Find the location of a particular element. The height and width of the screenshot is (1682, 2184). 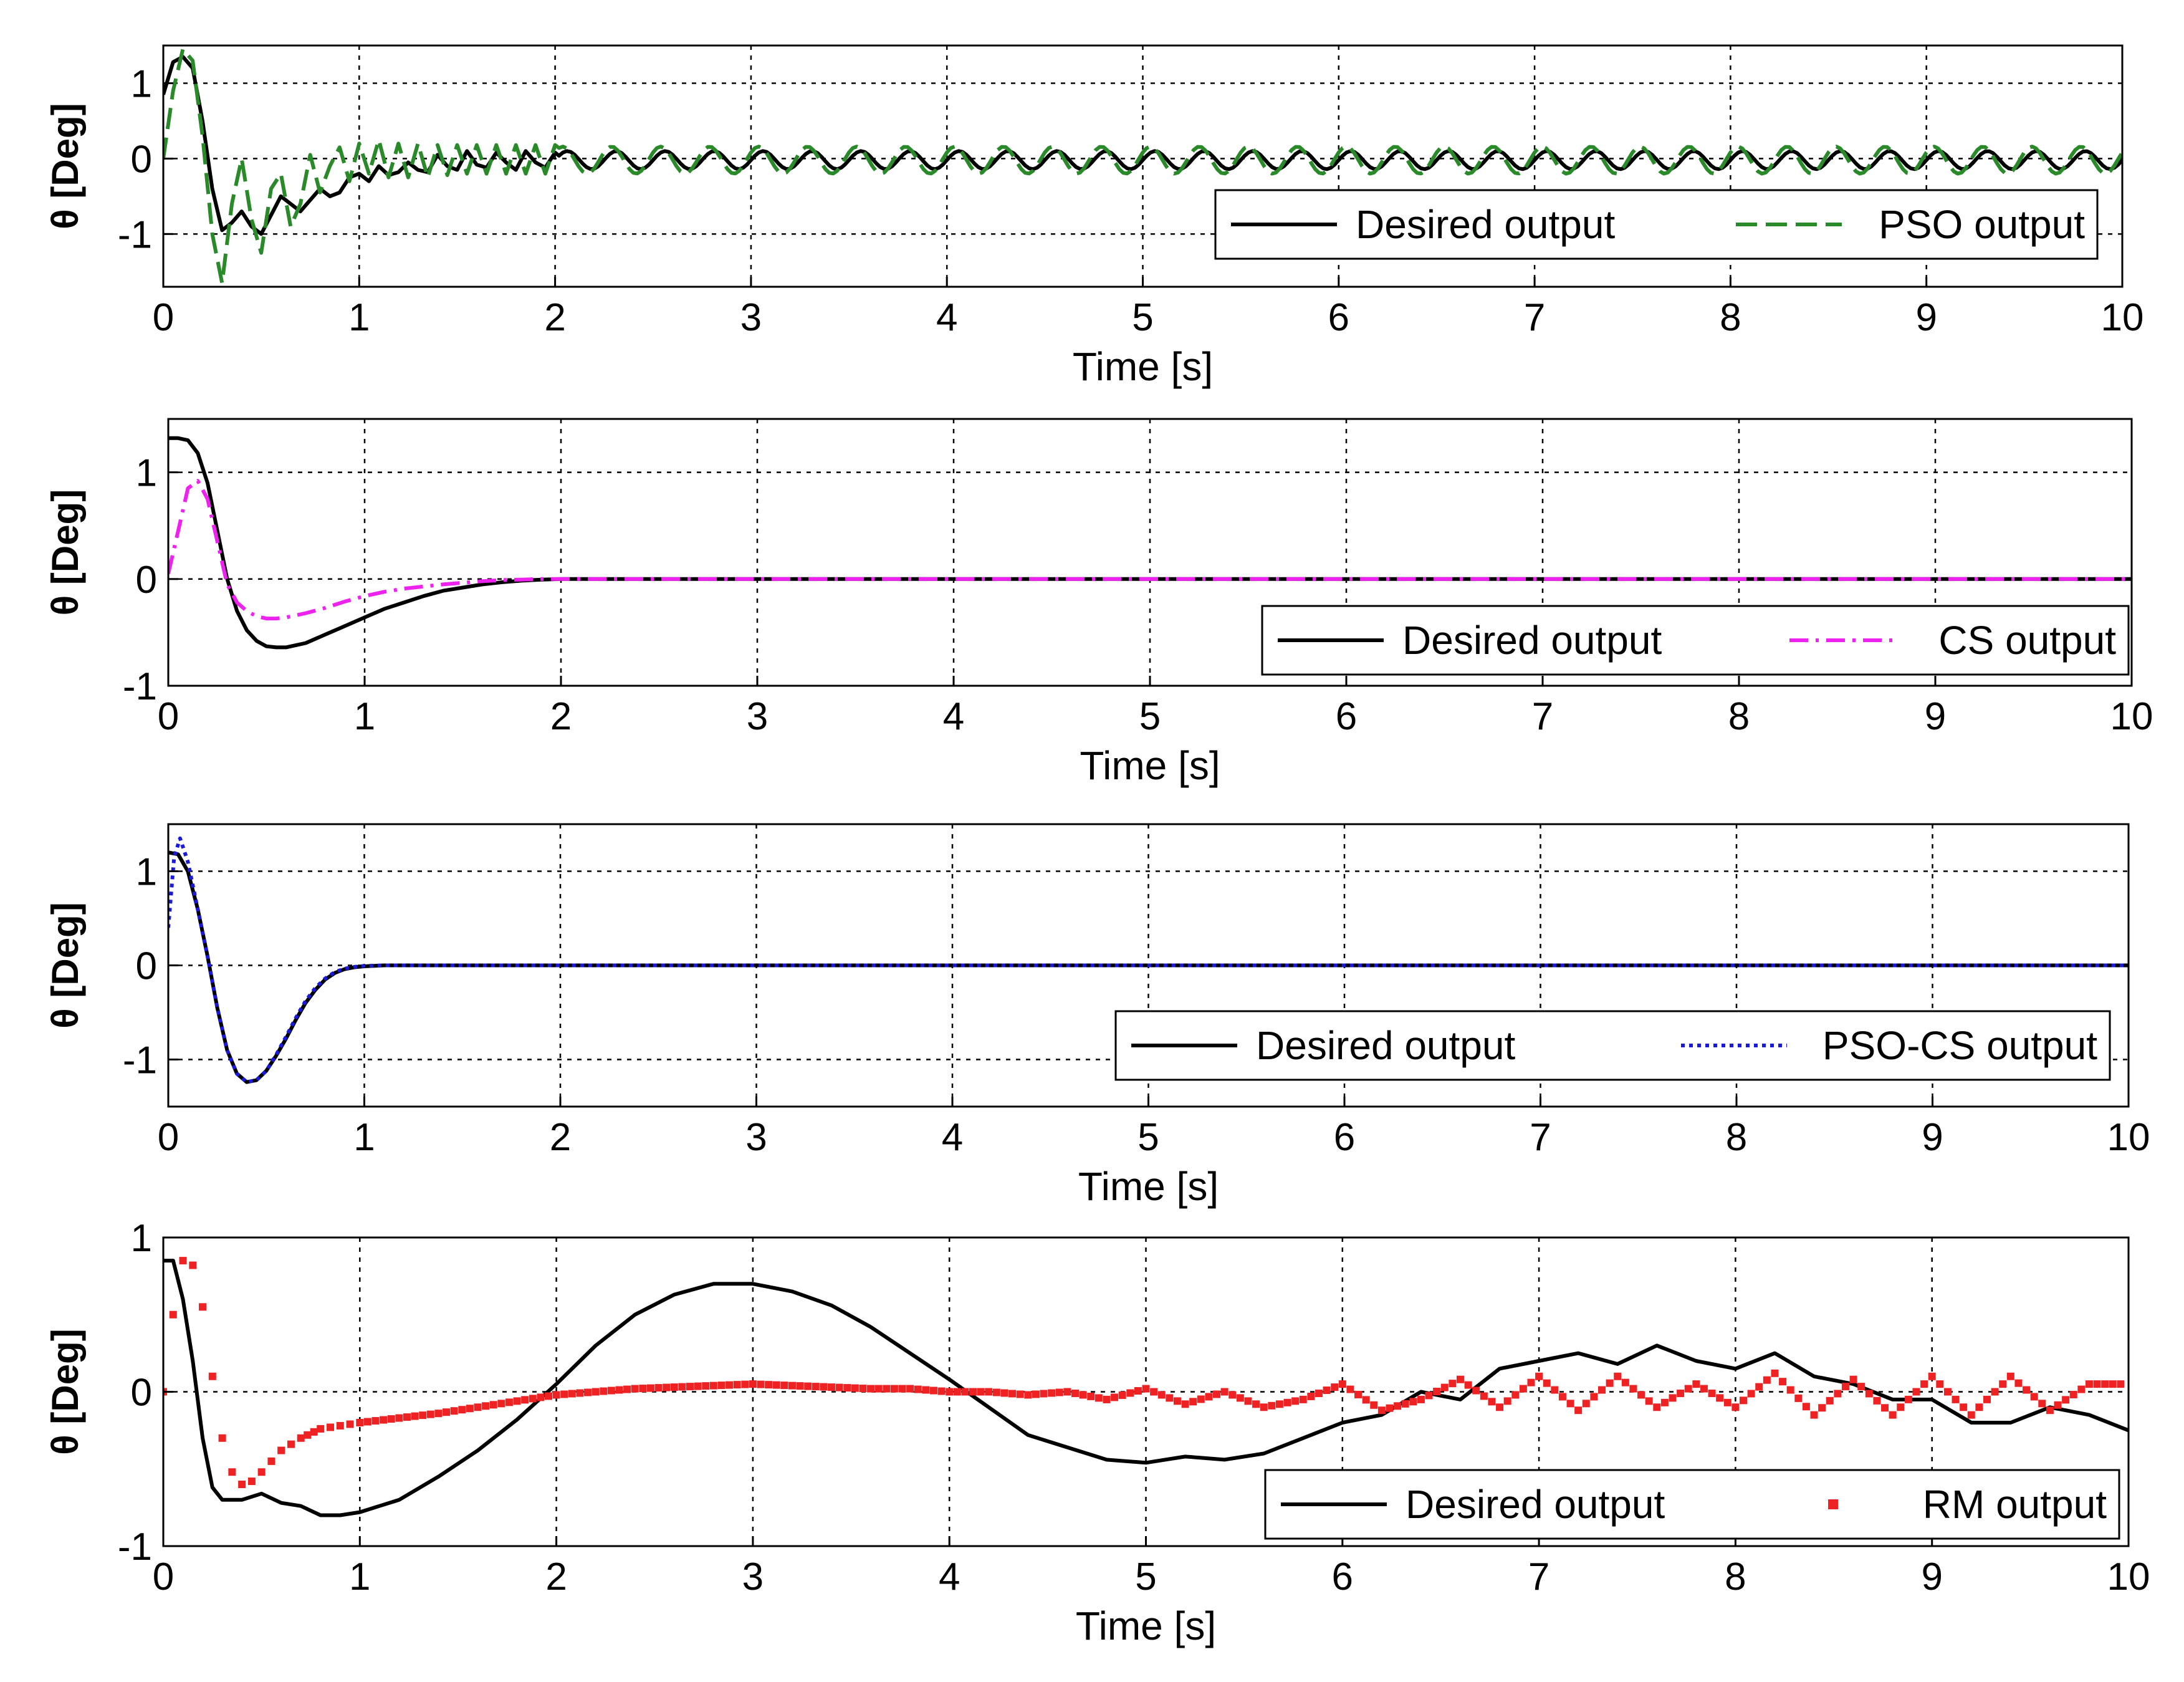

legend-label: RM output is located at coordinates (2015, 1504).